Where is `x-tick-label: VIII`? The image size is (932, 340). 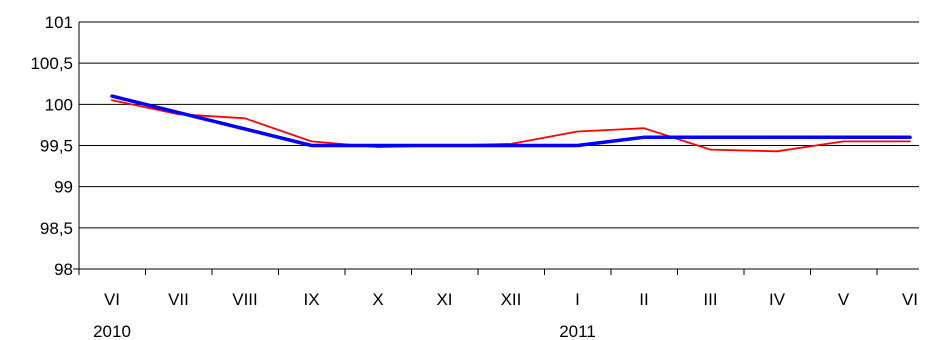 x-tick-label: VIII is located at coordinates (245, 299).